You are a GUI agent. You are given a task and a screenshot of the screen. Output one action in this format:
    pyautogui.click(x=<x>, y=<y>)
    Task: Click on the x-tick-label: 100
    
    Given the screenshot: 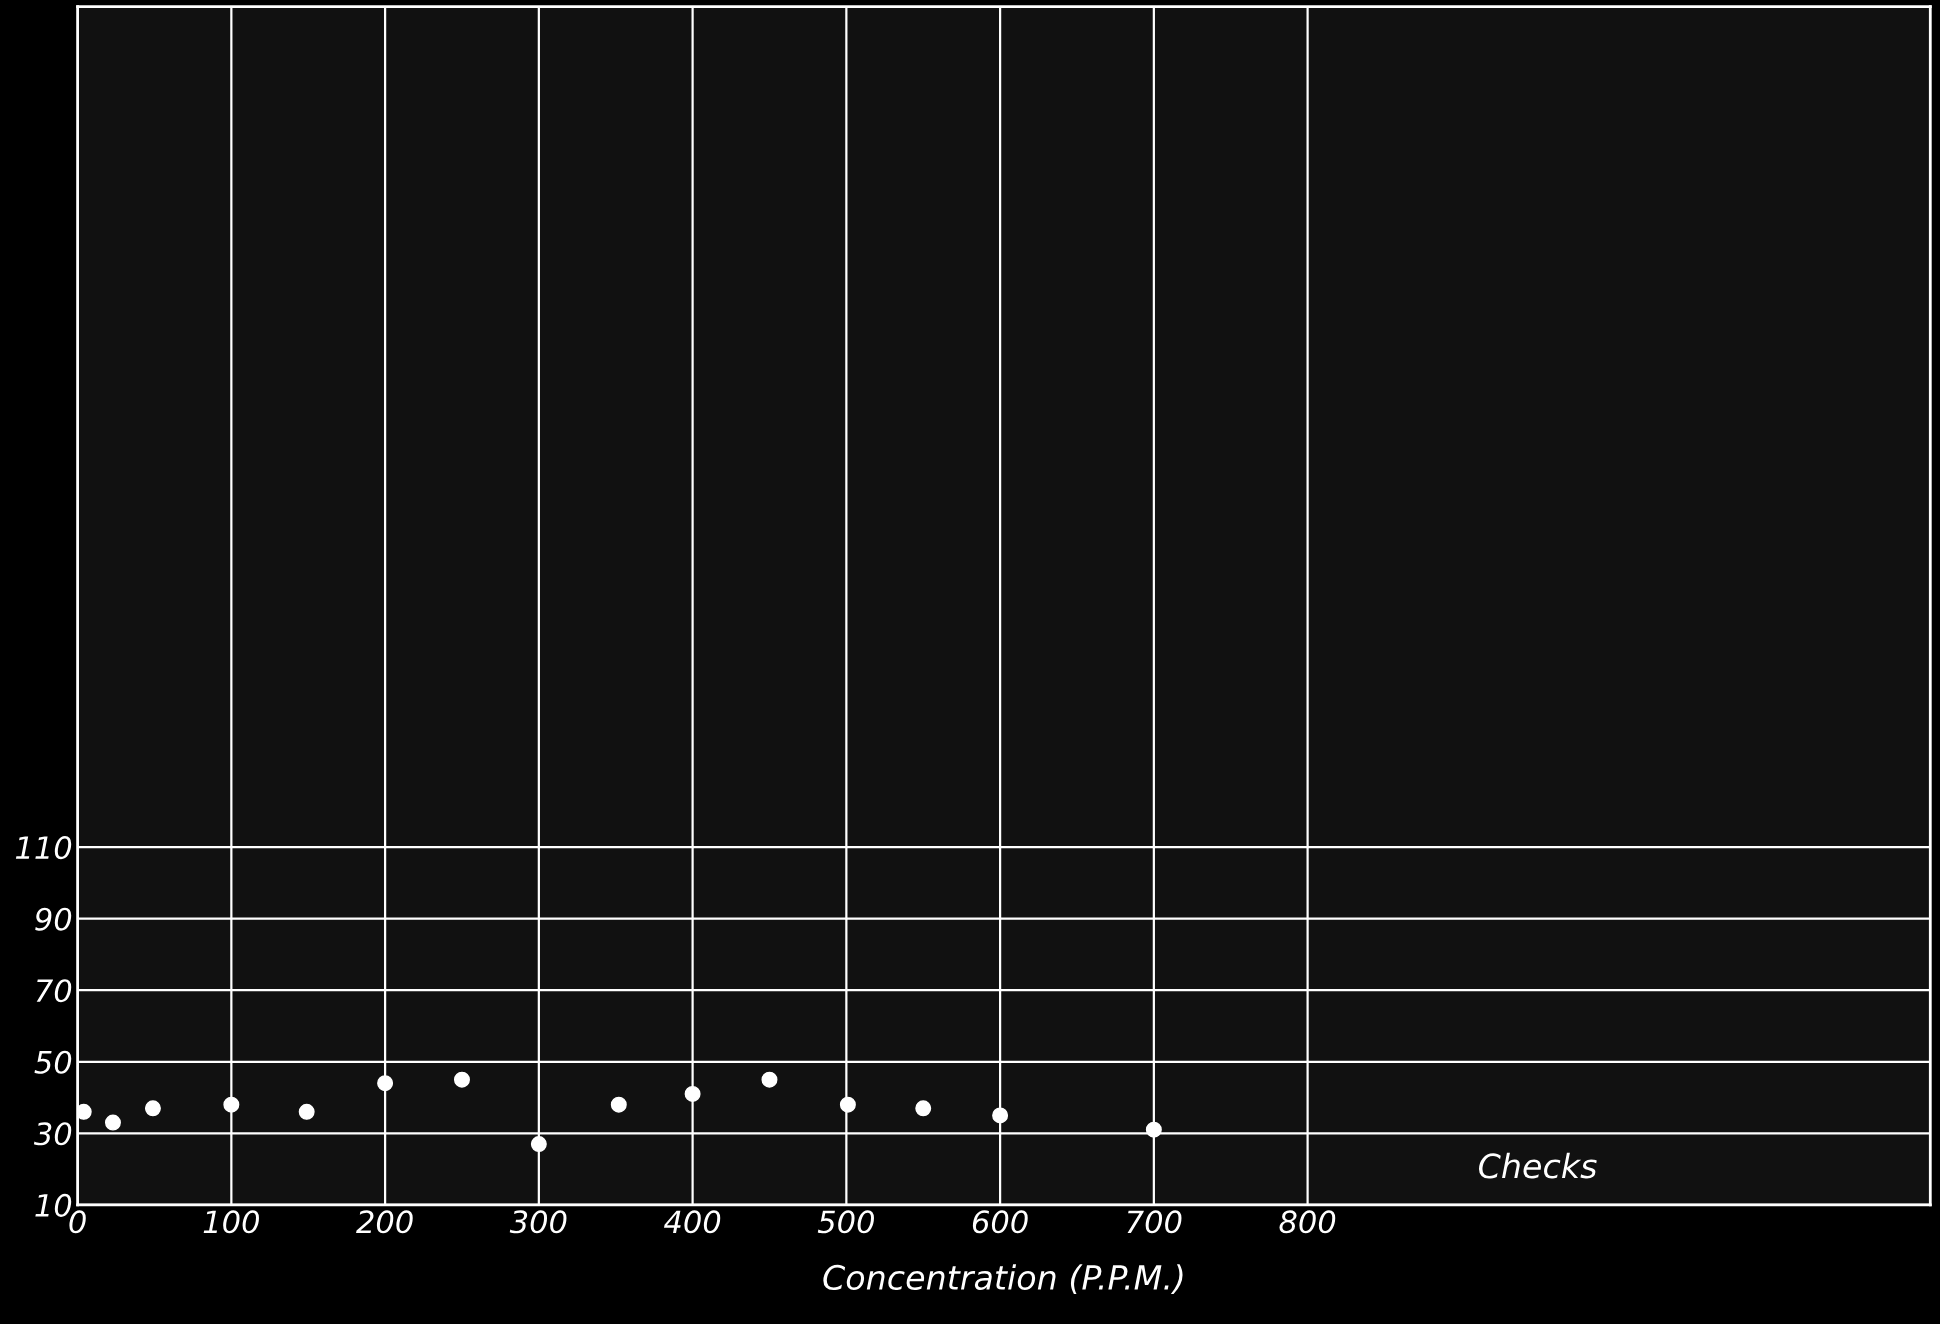 What is the action you would take?
    pyautogui.click(x=231, y=1222)
    